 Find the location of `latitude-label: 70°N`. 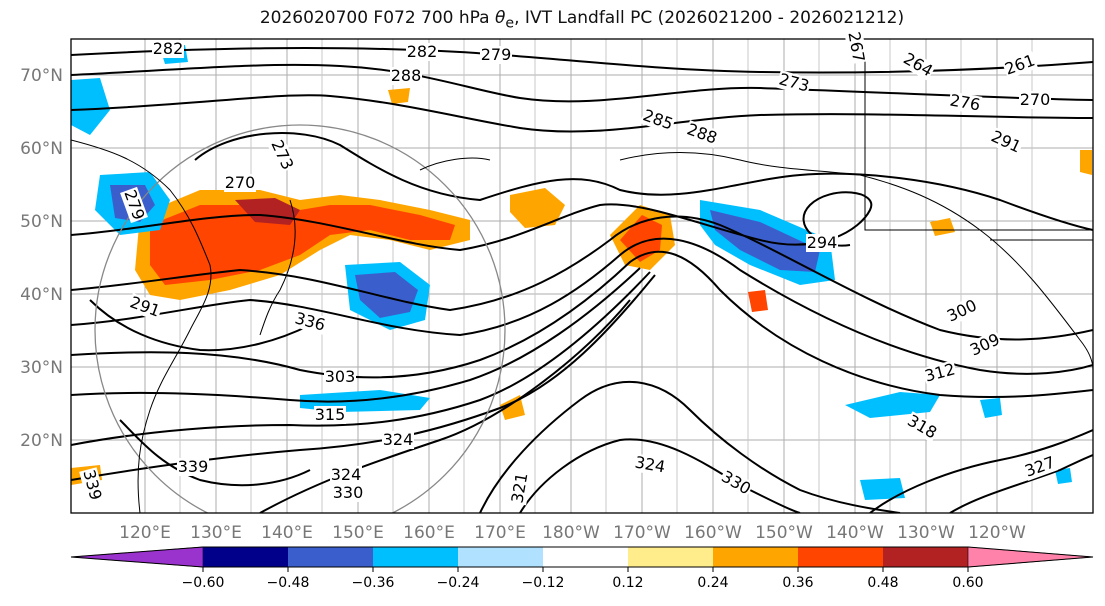

latitude-label: 70°N is located at coordinates (41, 76).